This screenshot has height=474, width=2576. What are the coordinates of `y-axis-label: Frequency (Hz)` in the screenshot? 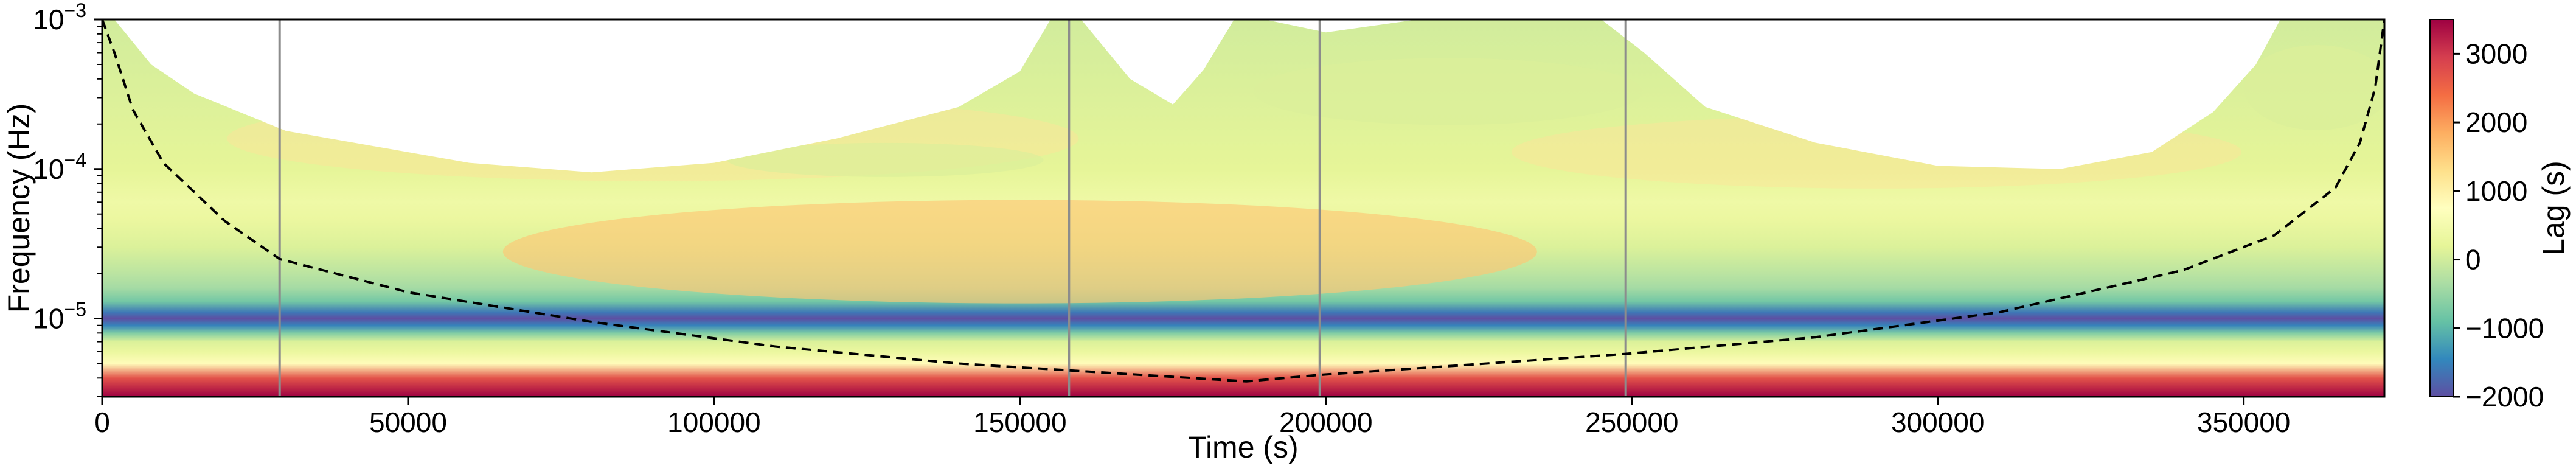 It's located at (19, 208).